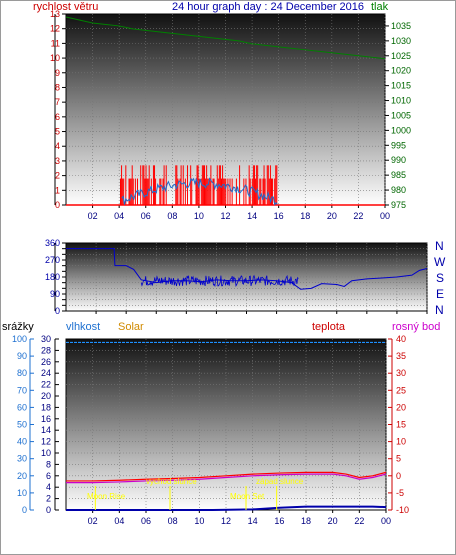  What do you see at coordinates (398, 459) in the screenshot?
I see `temperature-tick-label: 5` at bounding box center [398, 459].